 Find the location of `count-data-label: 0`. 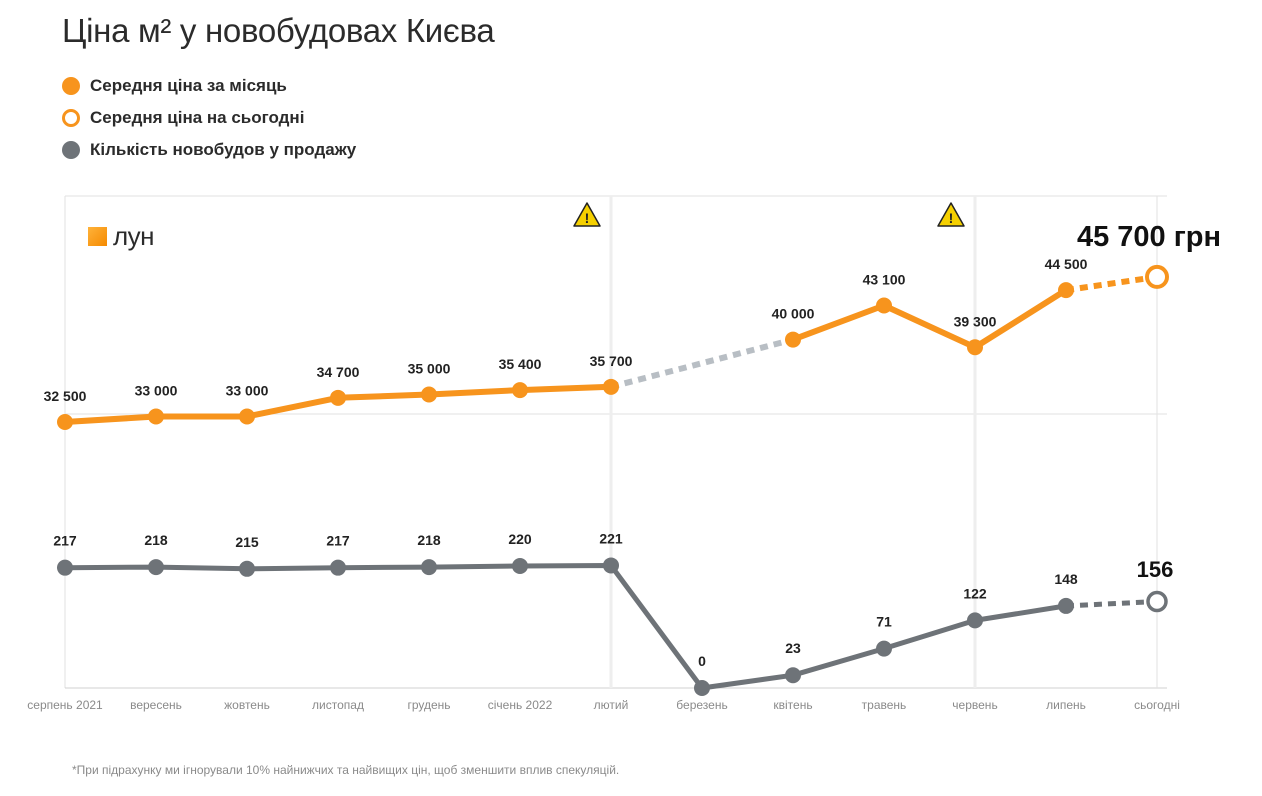

count-data-label: 0 is located at coordinates (702, 661).